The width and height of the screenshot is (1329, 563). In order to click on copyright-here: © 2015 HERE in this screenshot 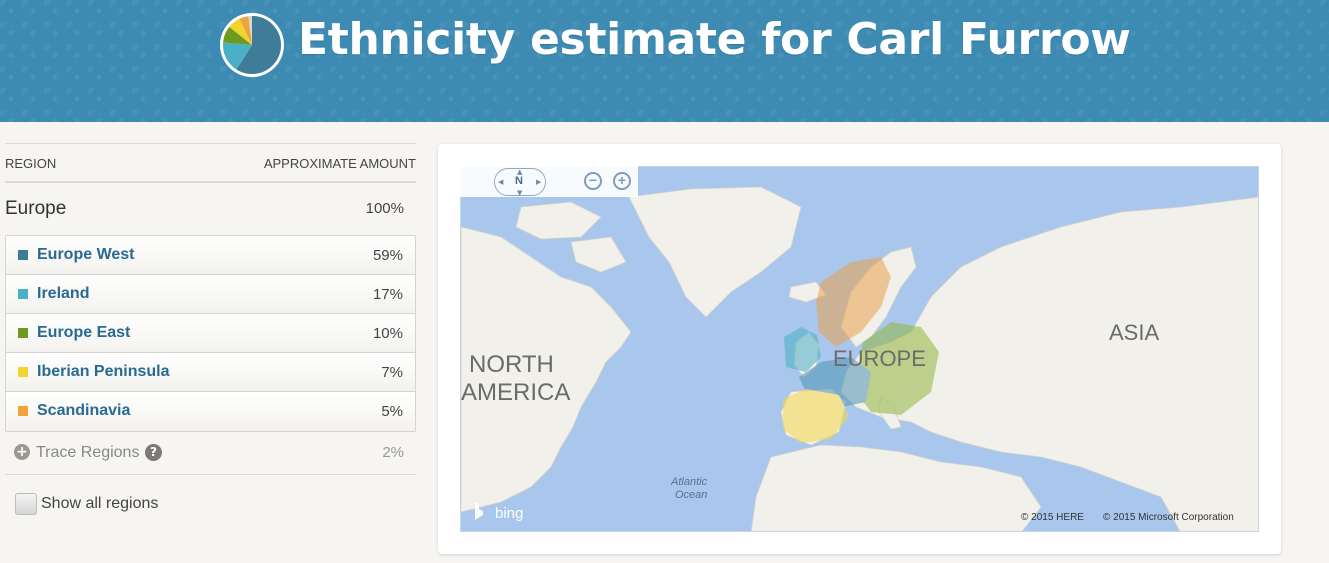, I will do `click(1052, 517)`.